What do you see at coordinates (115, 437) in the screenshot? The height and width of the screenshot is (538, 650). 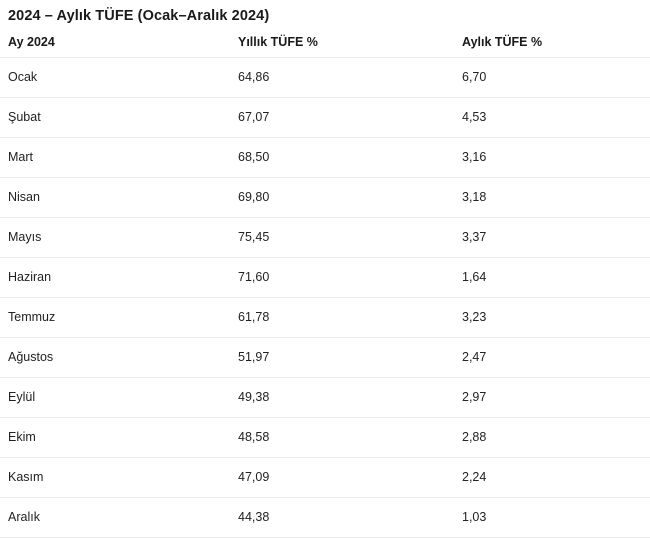 I see `month-cell: Ekim` at bounding box center [115, 437].